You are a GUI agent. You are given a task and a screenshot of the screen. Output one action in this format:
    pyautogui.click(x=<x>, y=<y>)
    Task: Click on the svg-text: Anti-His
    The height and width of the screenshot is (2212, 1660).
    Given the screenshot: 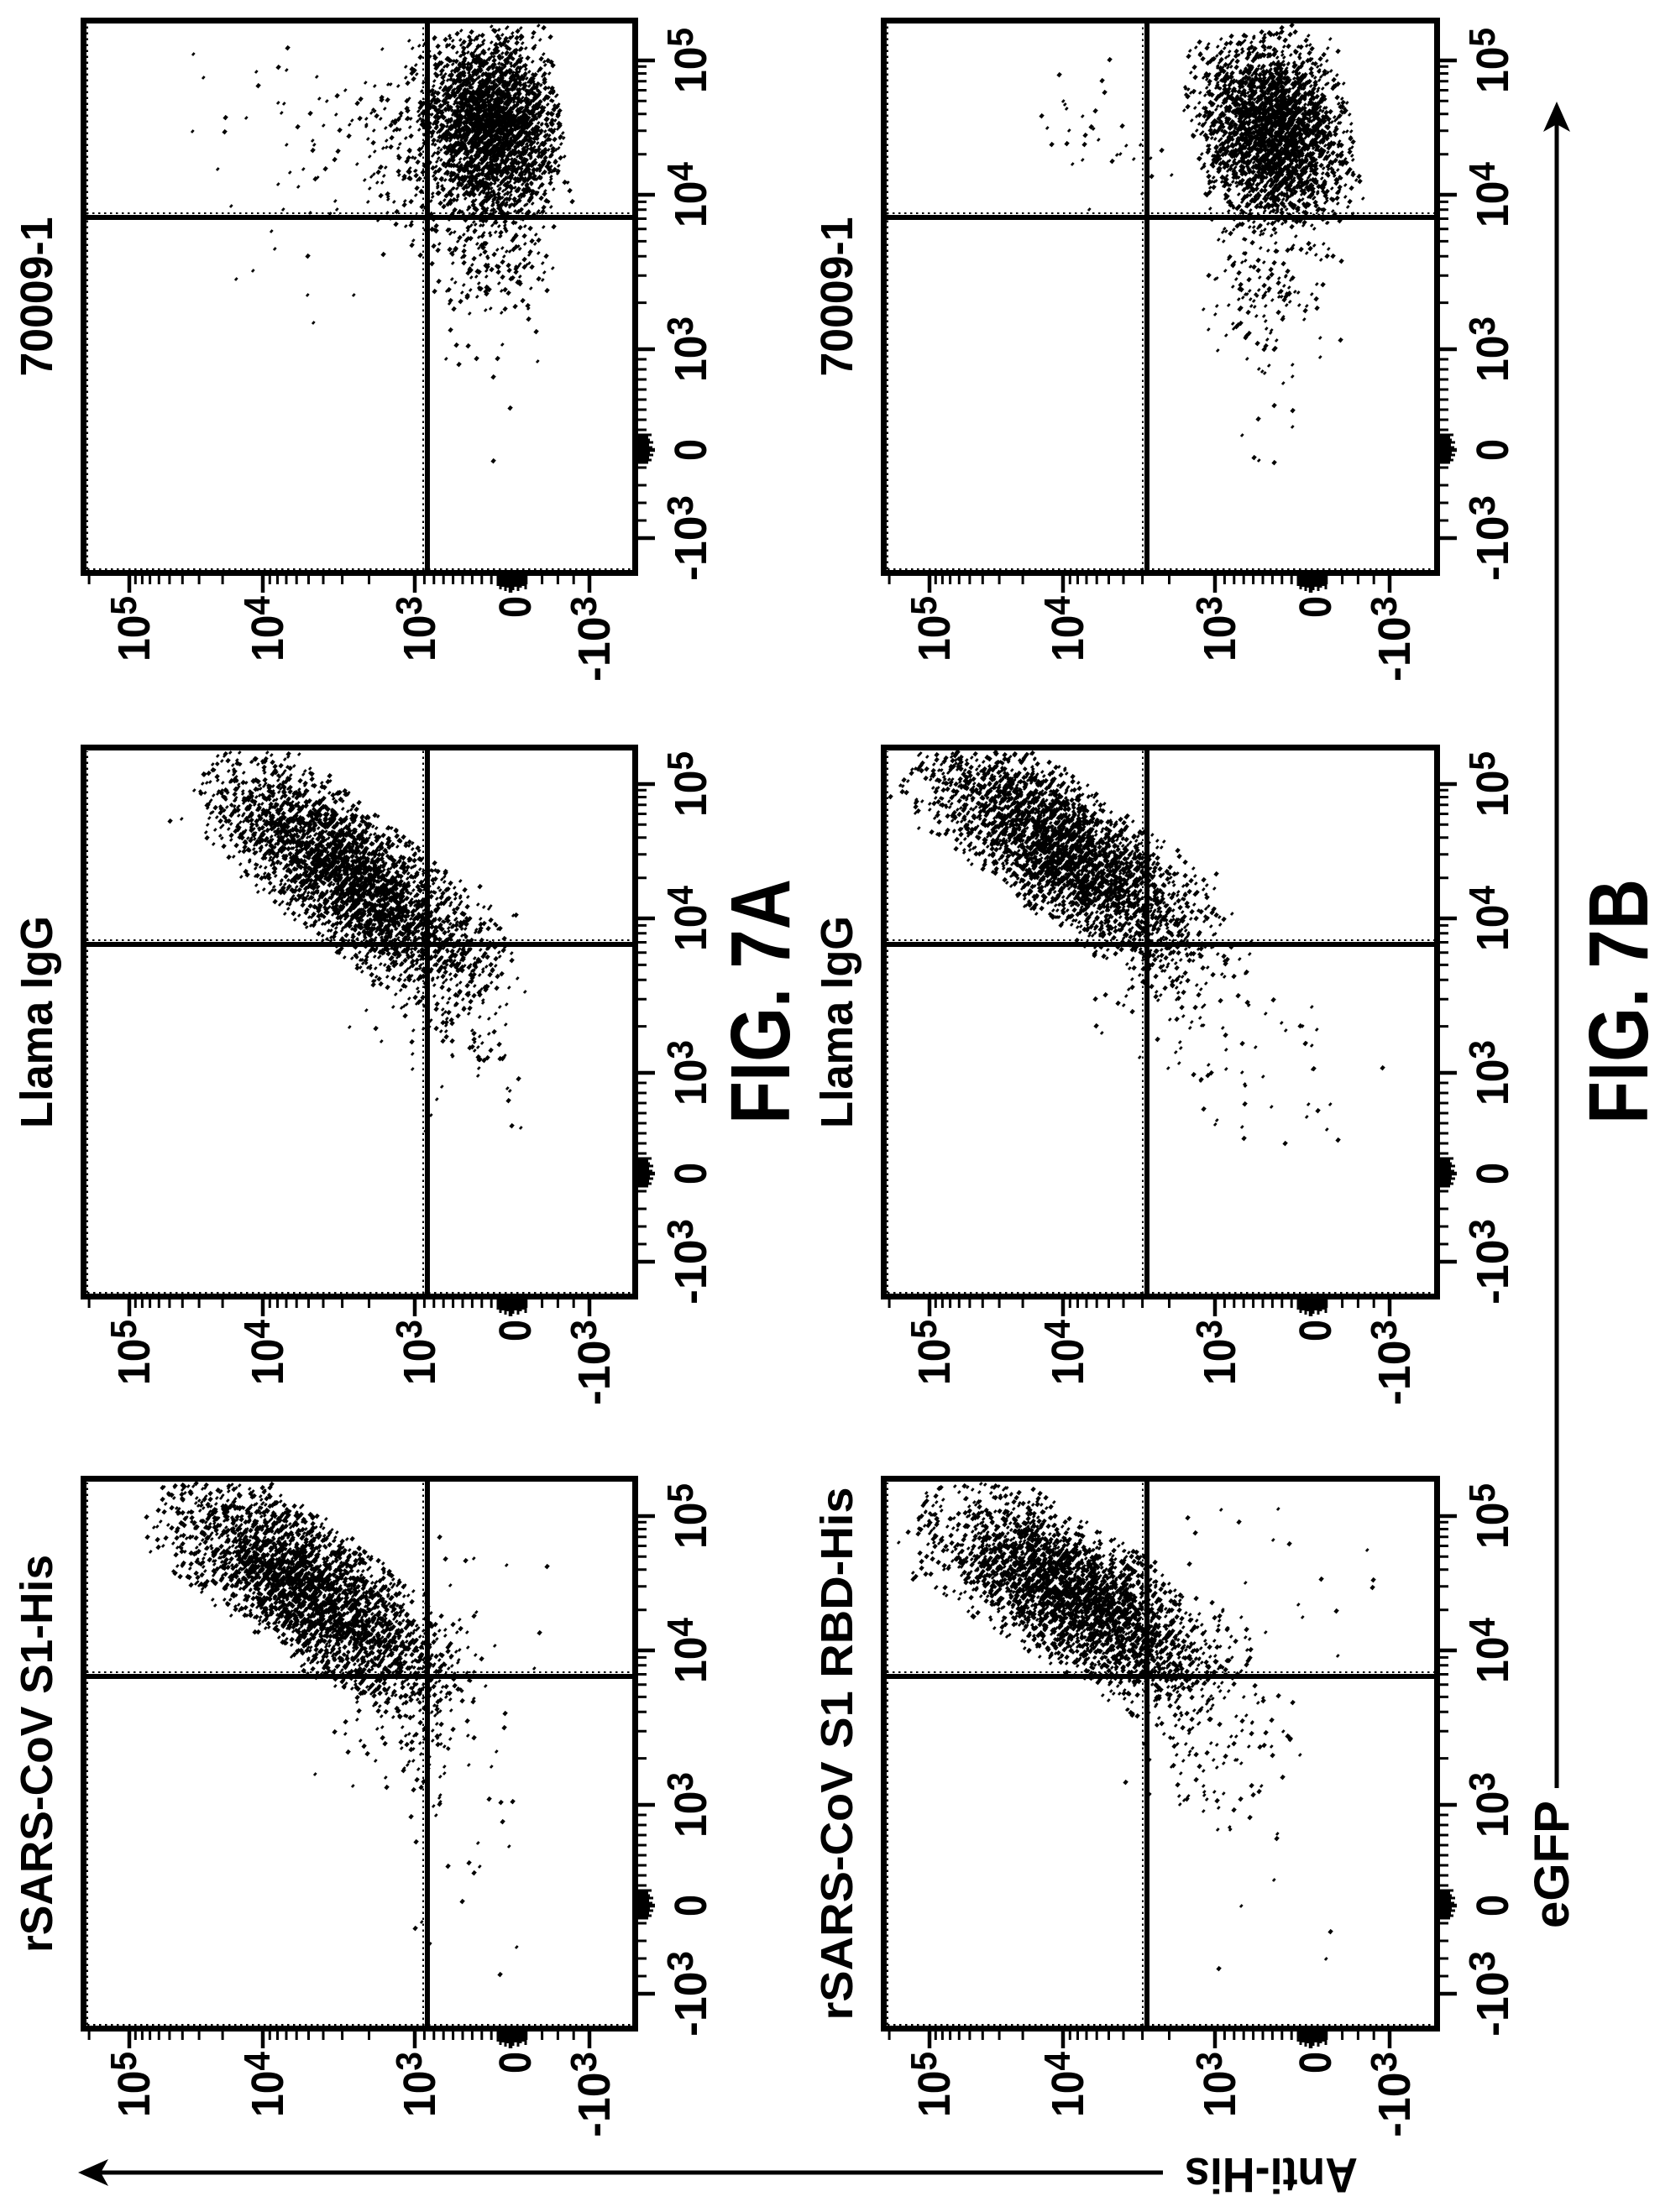 What is the action you would take?
    pyautogui.click(x=1271, y=2174)
    